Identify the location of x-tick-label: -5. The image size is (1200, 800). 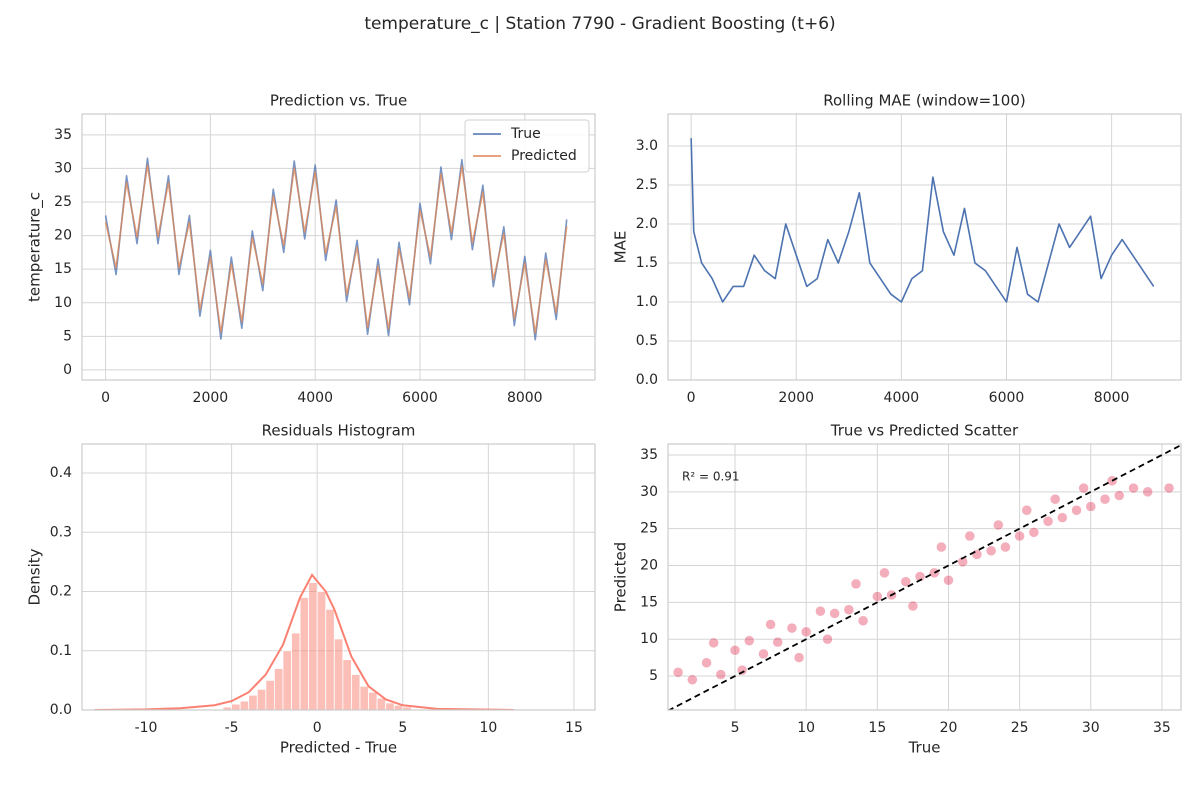
(232, 728).